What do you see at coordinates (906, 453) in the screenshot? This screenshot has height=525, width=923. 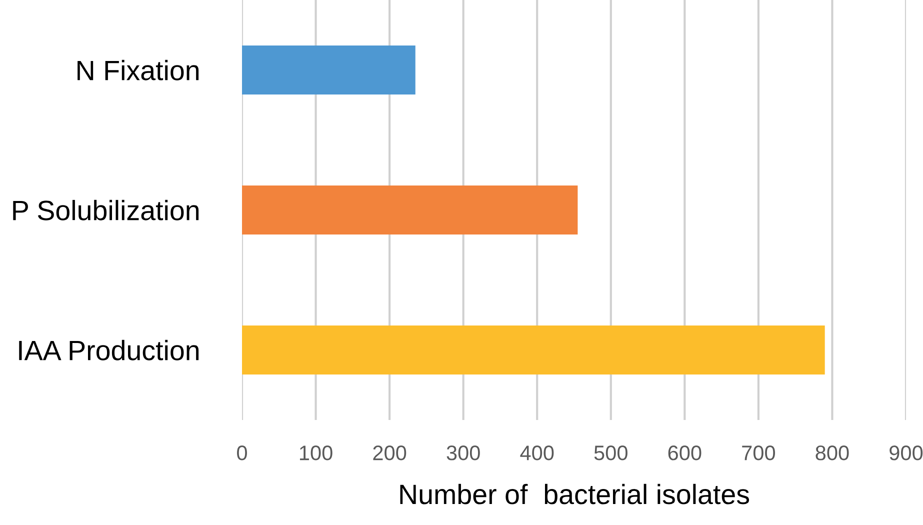 I see `x-tick-label: 900` at bounding box center [906, 453].